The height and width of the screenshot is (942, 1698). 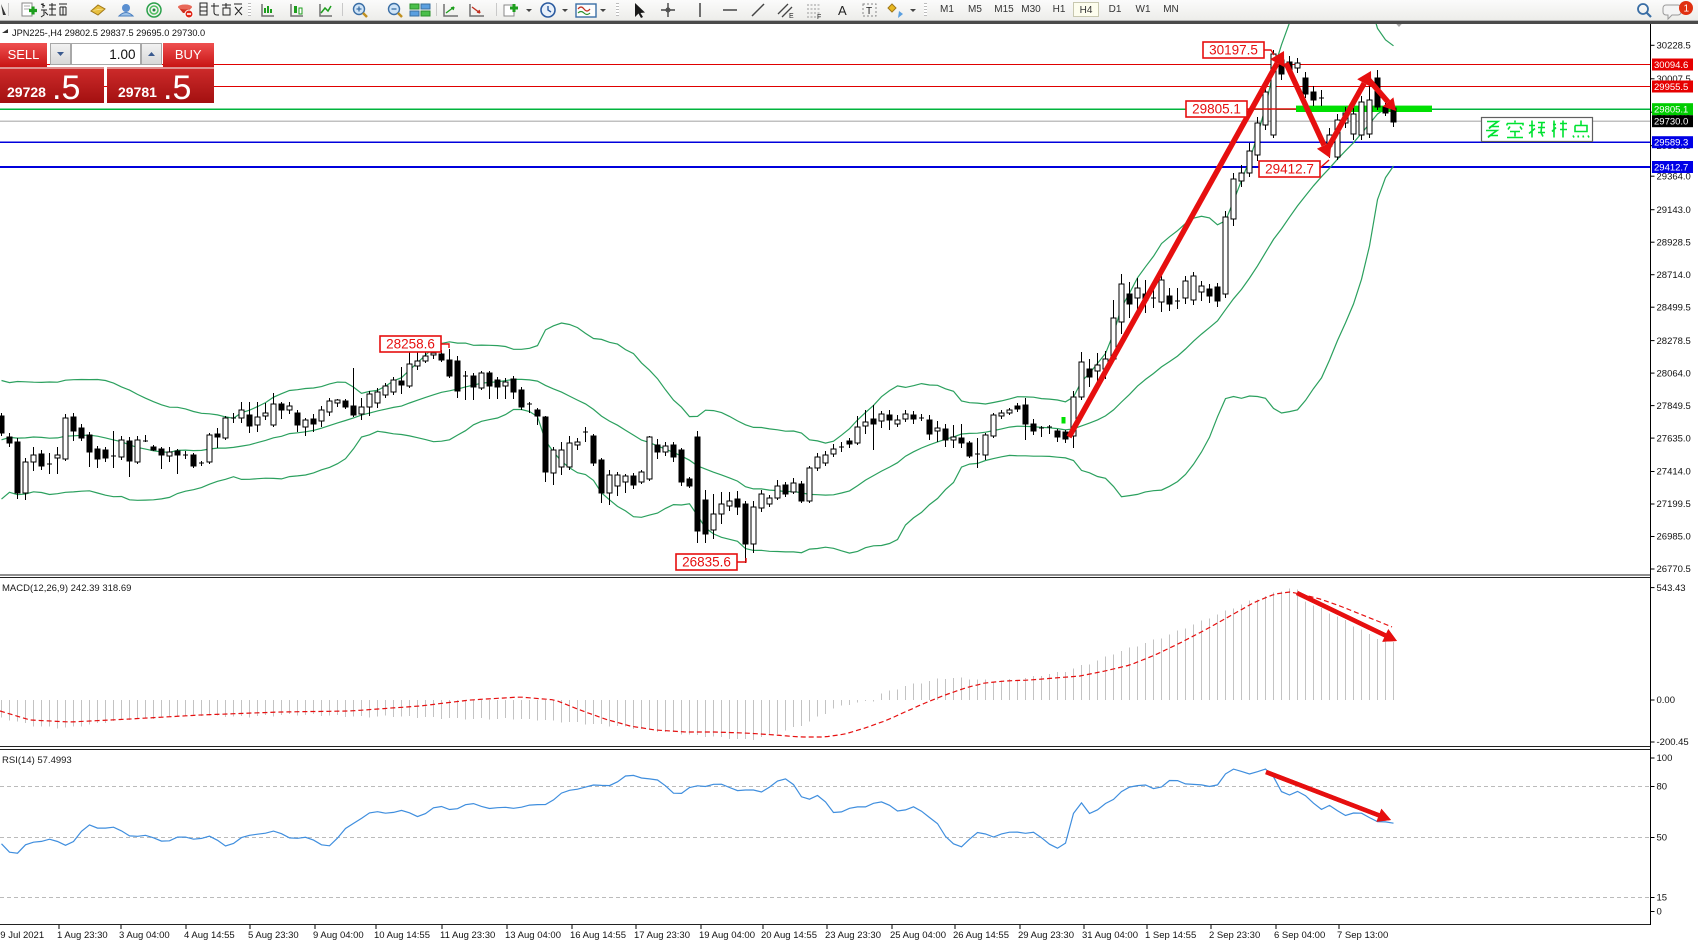 I want to click on svg-text: 13 Aug 04:00, so click(x=533, y=935).